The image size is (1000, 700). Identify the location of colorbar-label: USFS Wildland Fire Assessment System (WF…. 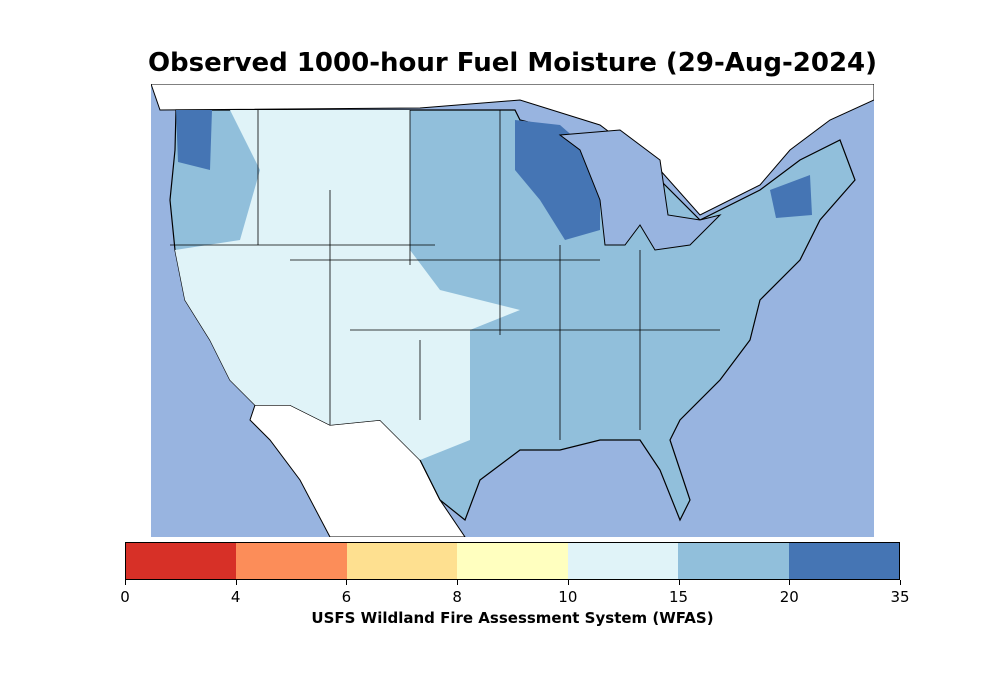
(512, 618).